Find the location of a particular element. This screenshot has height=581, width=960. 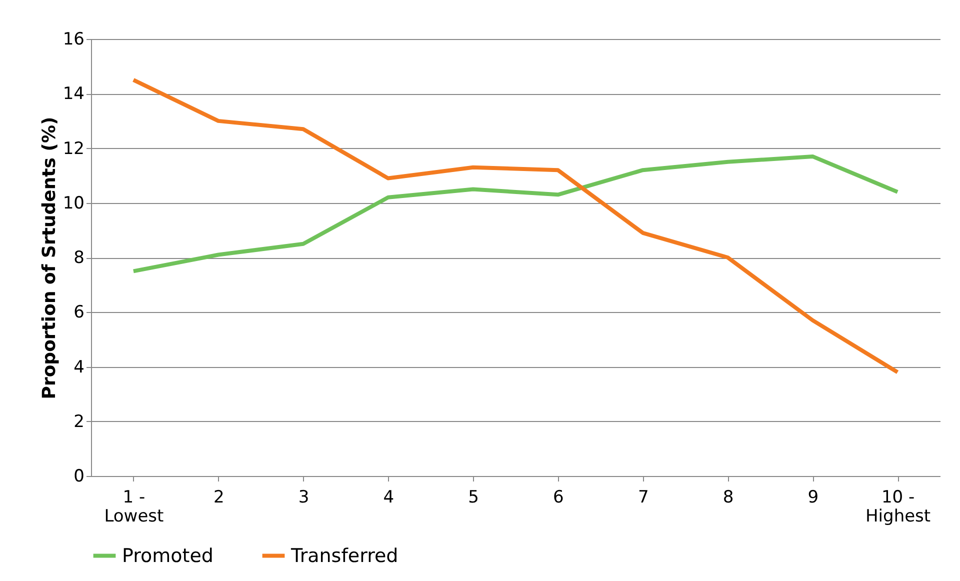

x-tick-label: 8 is located at coordinates (728, 498).